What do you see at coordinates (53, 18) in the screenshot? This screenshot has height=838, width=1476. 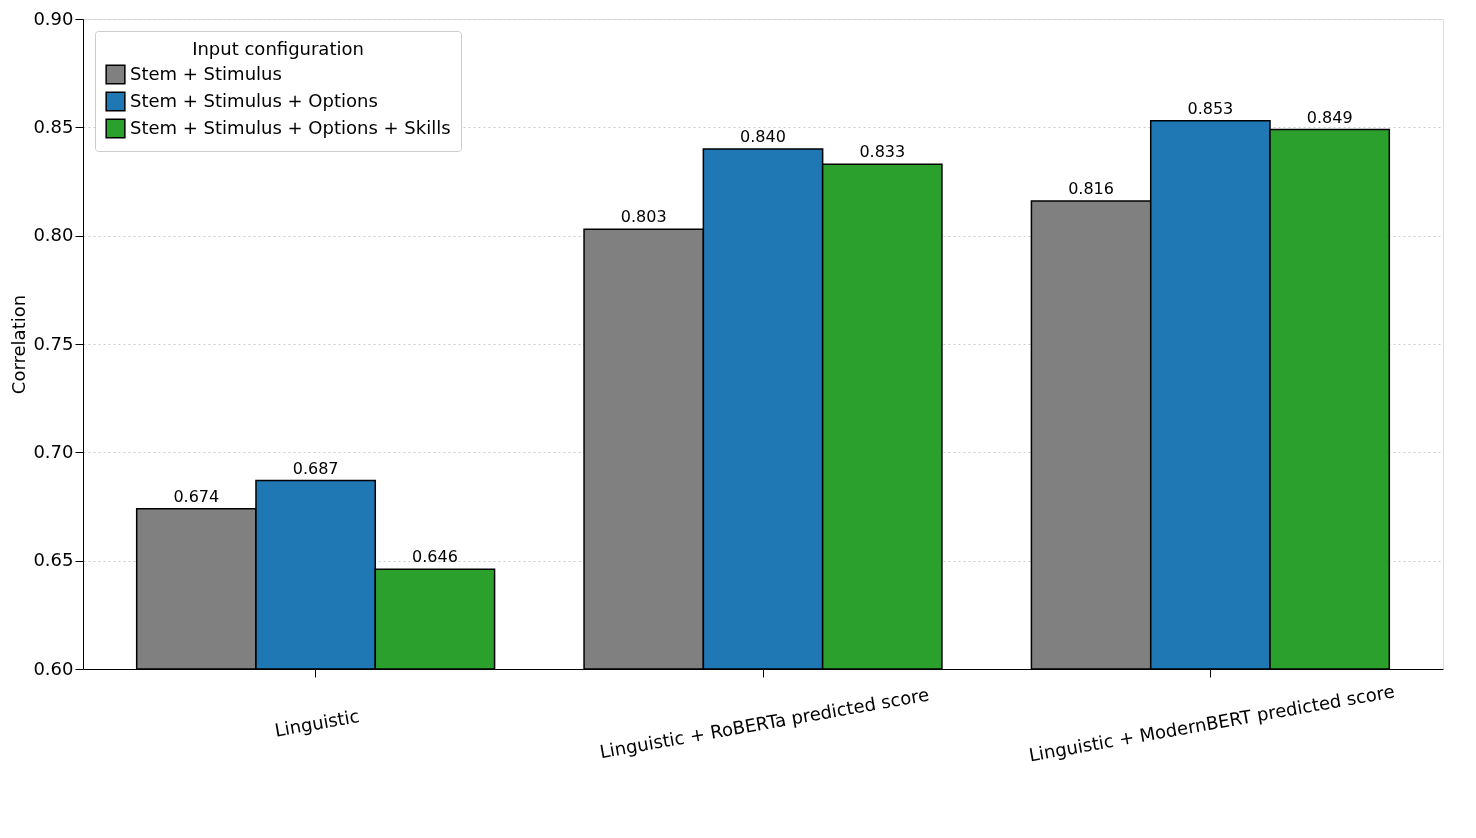 I see `y-tick-label: 0.90` at bounding box center [53, 18].